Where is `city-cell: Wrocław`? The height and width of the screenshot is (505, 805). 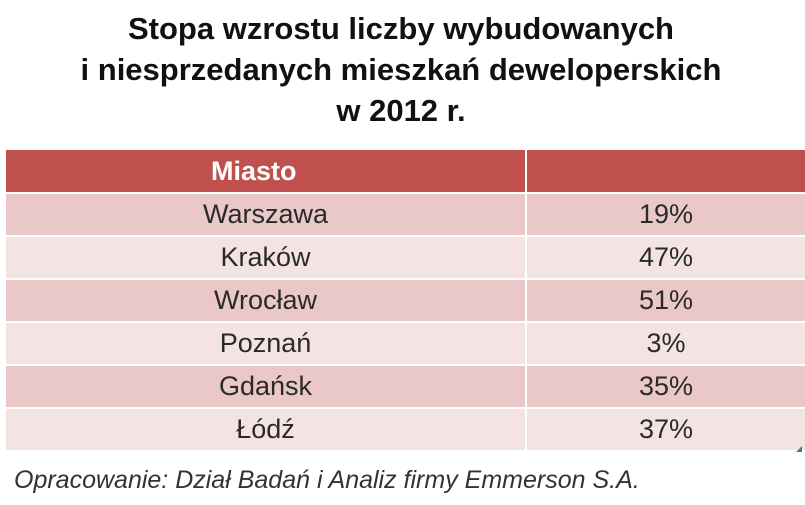 city-cell: Wrocław is located at coordinates (266, 300).